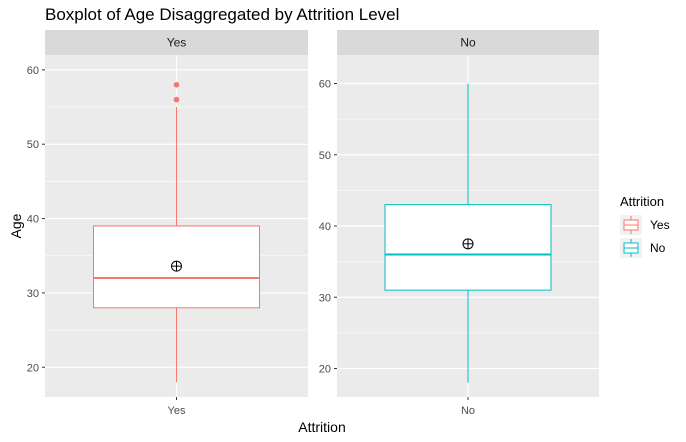 This screenshot has height=442, width=686. What do you see at coordinates (321, 427) in the screenshot?
I see `x-axis-label: Attrition` at bounding box center [321, 427].